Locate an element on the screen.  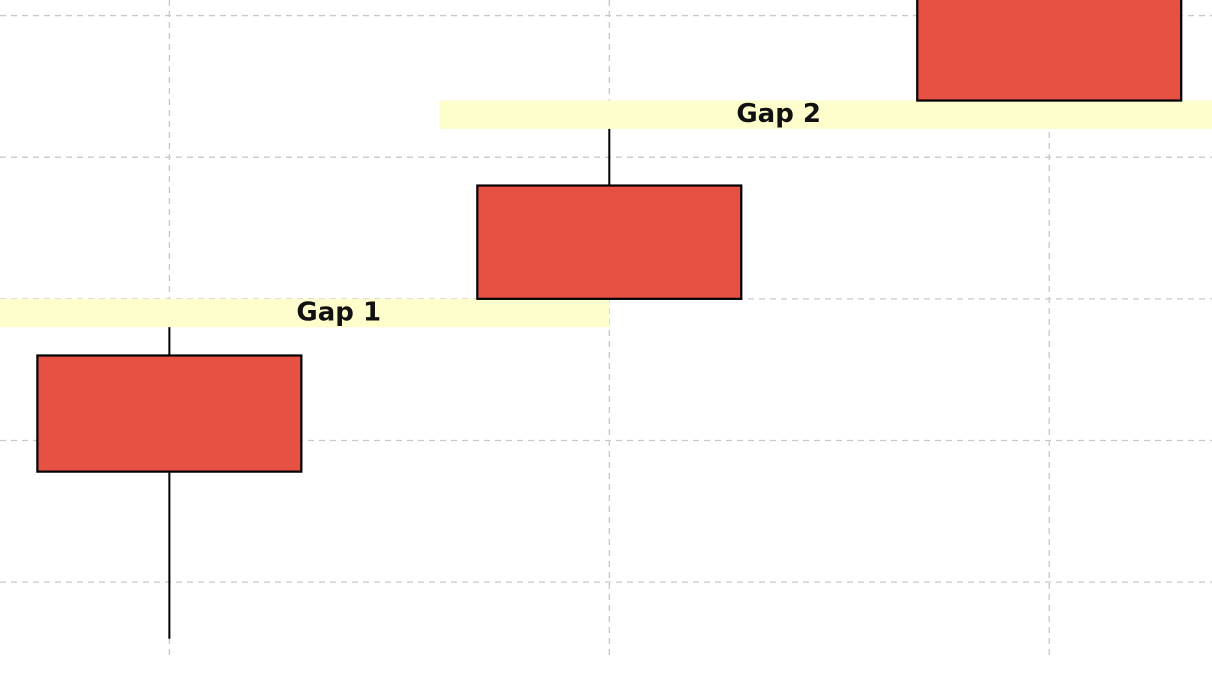
gap-label-layer: Gap 1 Gap 2 is located at coordinates (558, 213).